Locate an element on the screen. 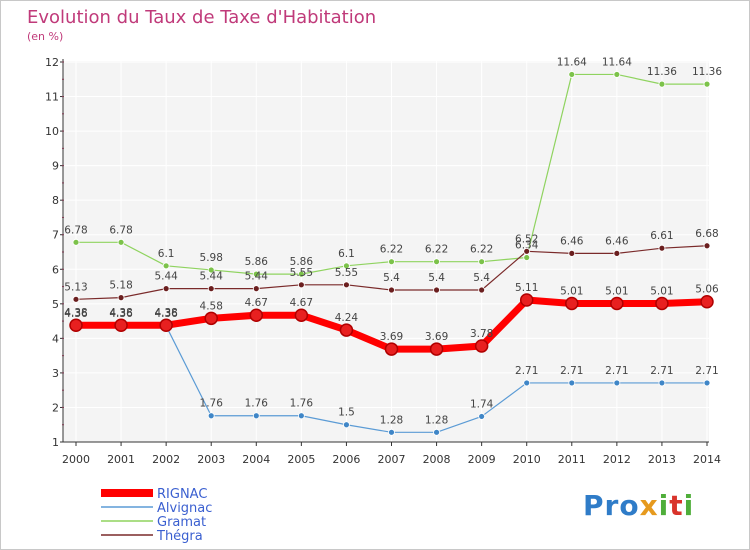 The image size is (750, 550). data-label: 5.06 is located at coordinates (707, 290).